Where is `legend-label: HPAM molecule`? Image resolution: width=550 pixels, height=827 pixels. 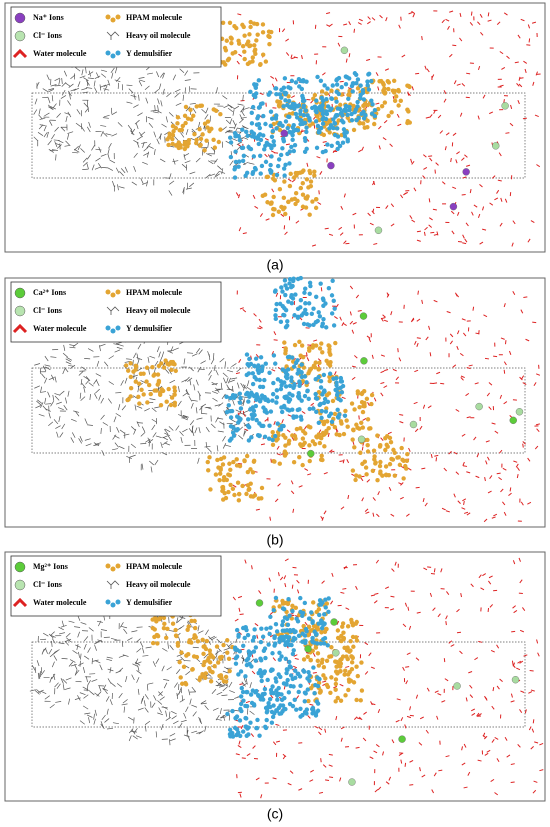
legend-label: HPAM molecule is located at coordinates (154, 566).